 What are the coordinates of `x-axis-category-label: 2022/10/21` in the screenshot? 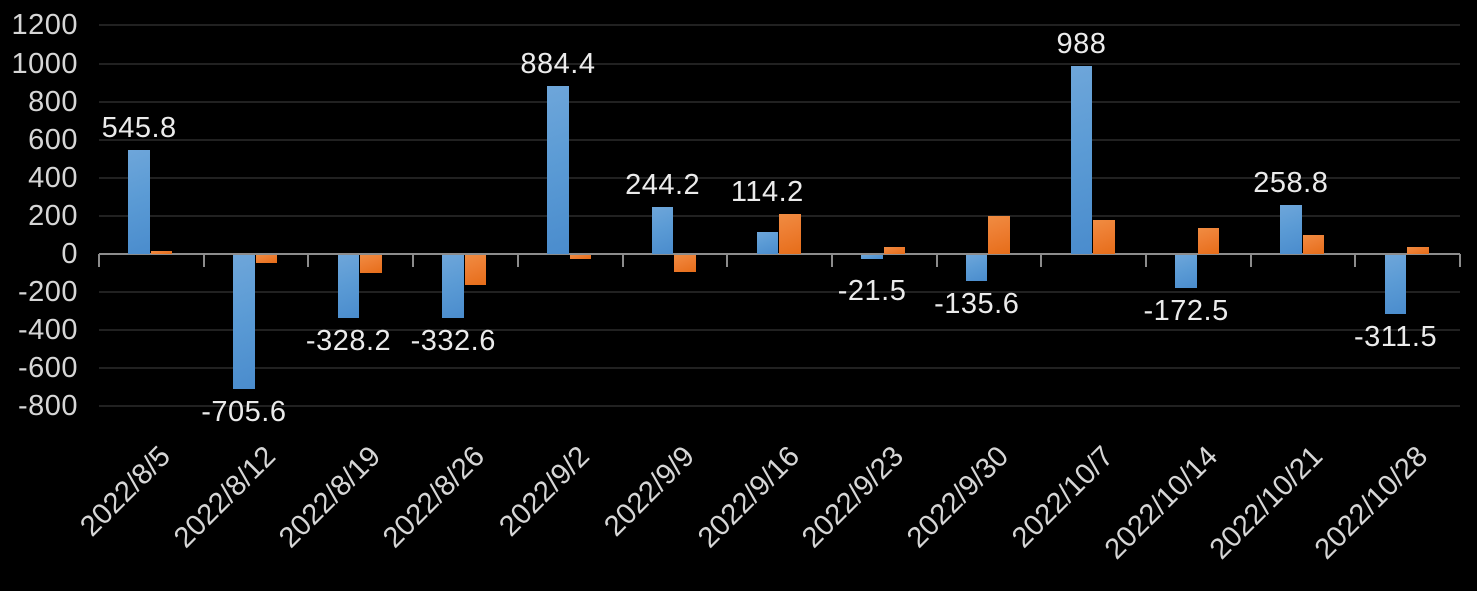 It's located at (1266, 503).